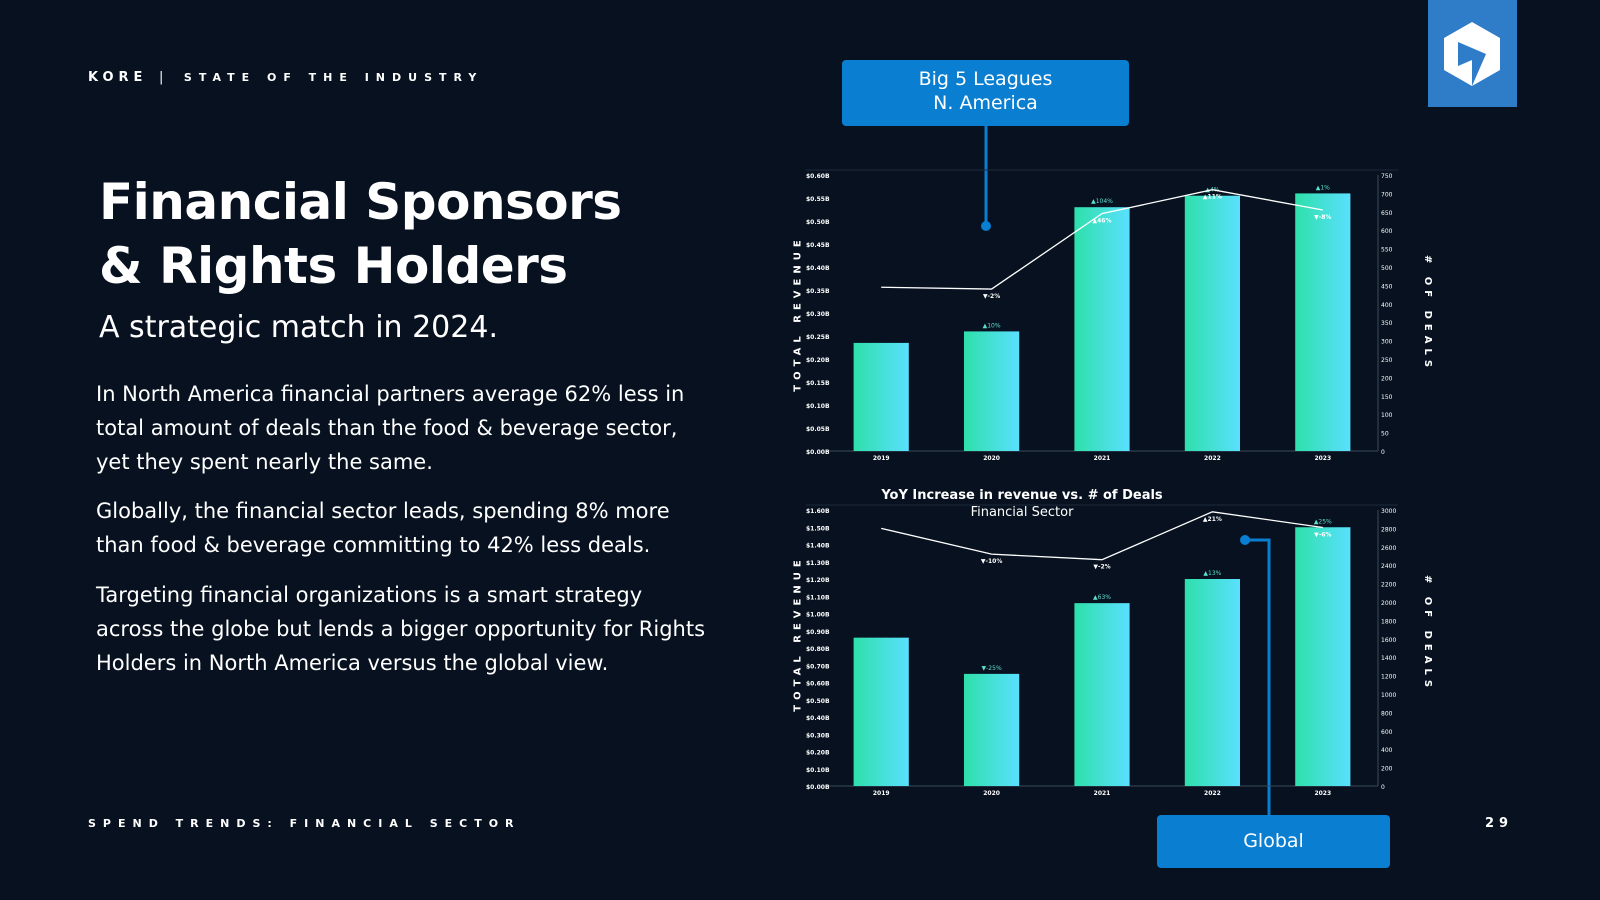  Describe the element at coordinates (818, 528) in the screenshot. I see `chart2-ytick: $1.50B` at that location.